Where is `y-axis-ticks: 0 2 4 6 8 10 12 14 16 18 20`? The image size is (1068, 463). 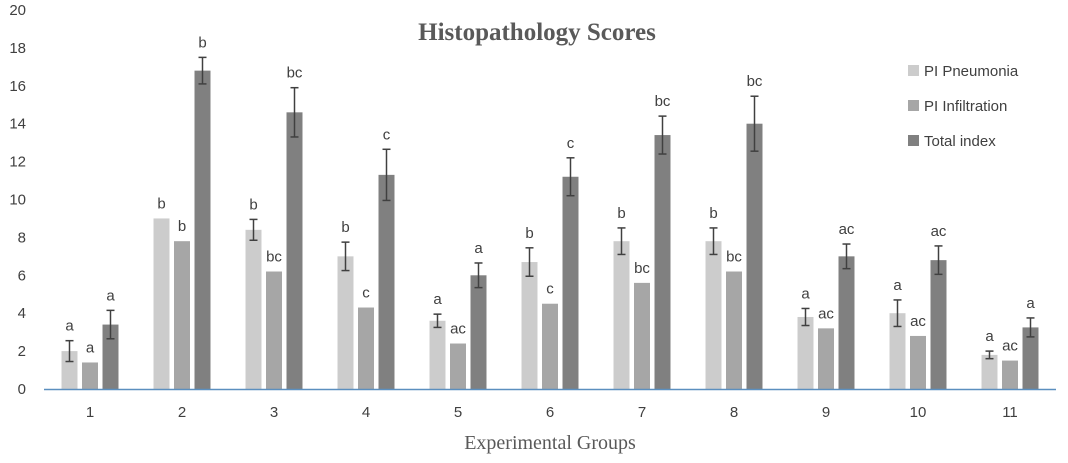
y-axis-ticks: 0 2 4 6 8 10 12 14 16 18 20 is located at coordinates (17, 200).